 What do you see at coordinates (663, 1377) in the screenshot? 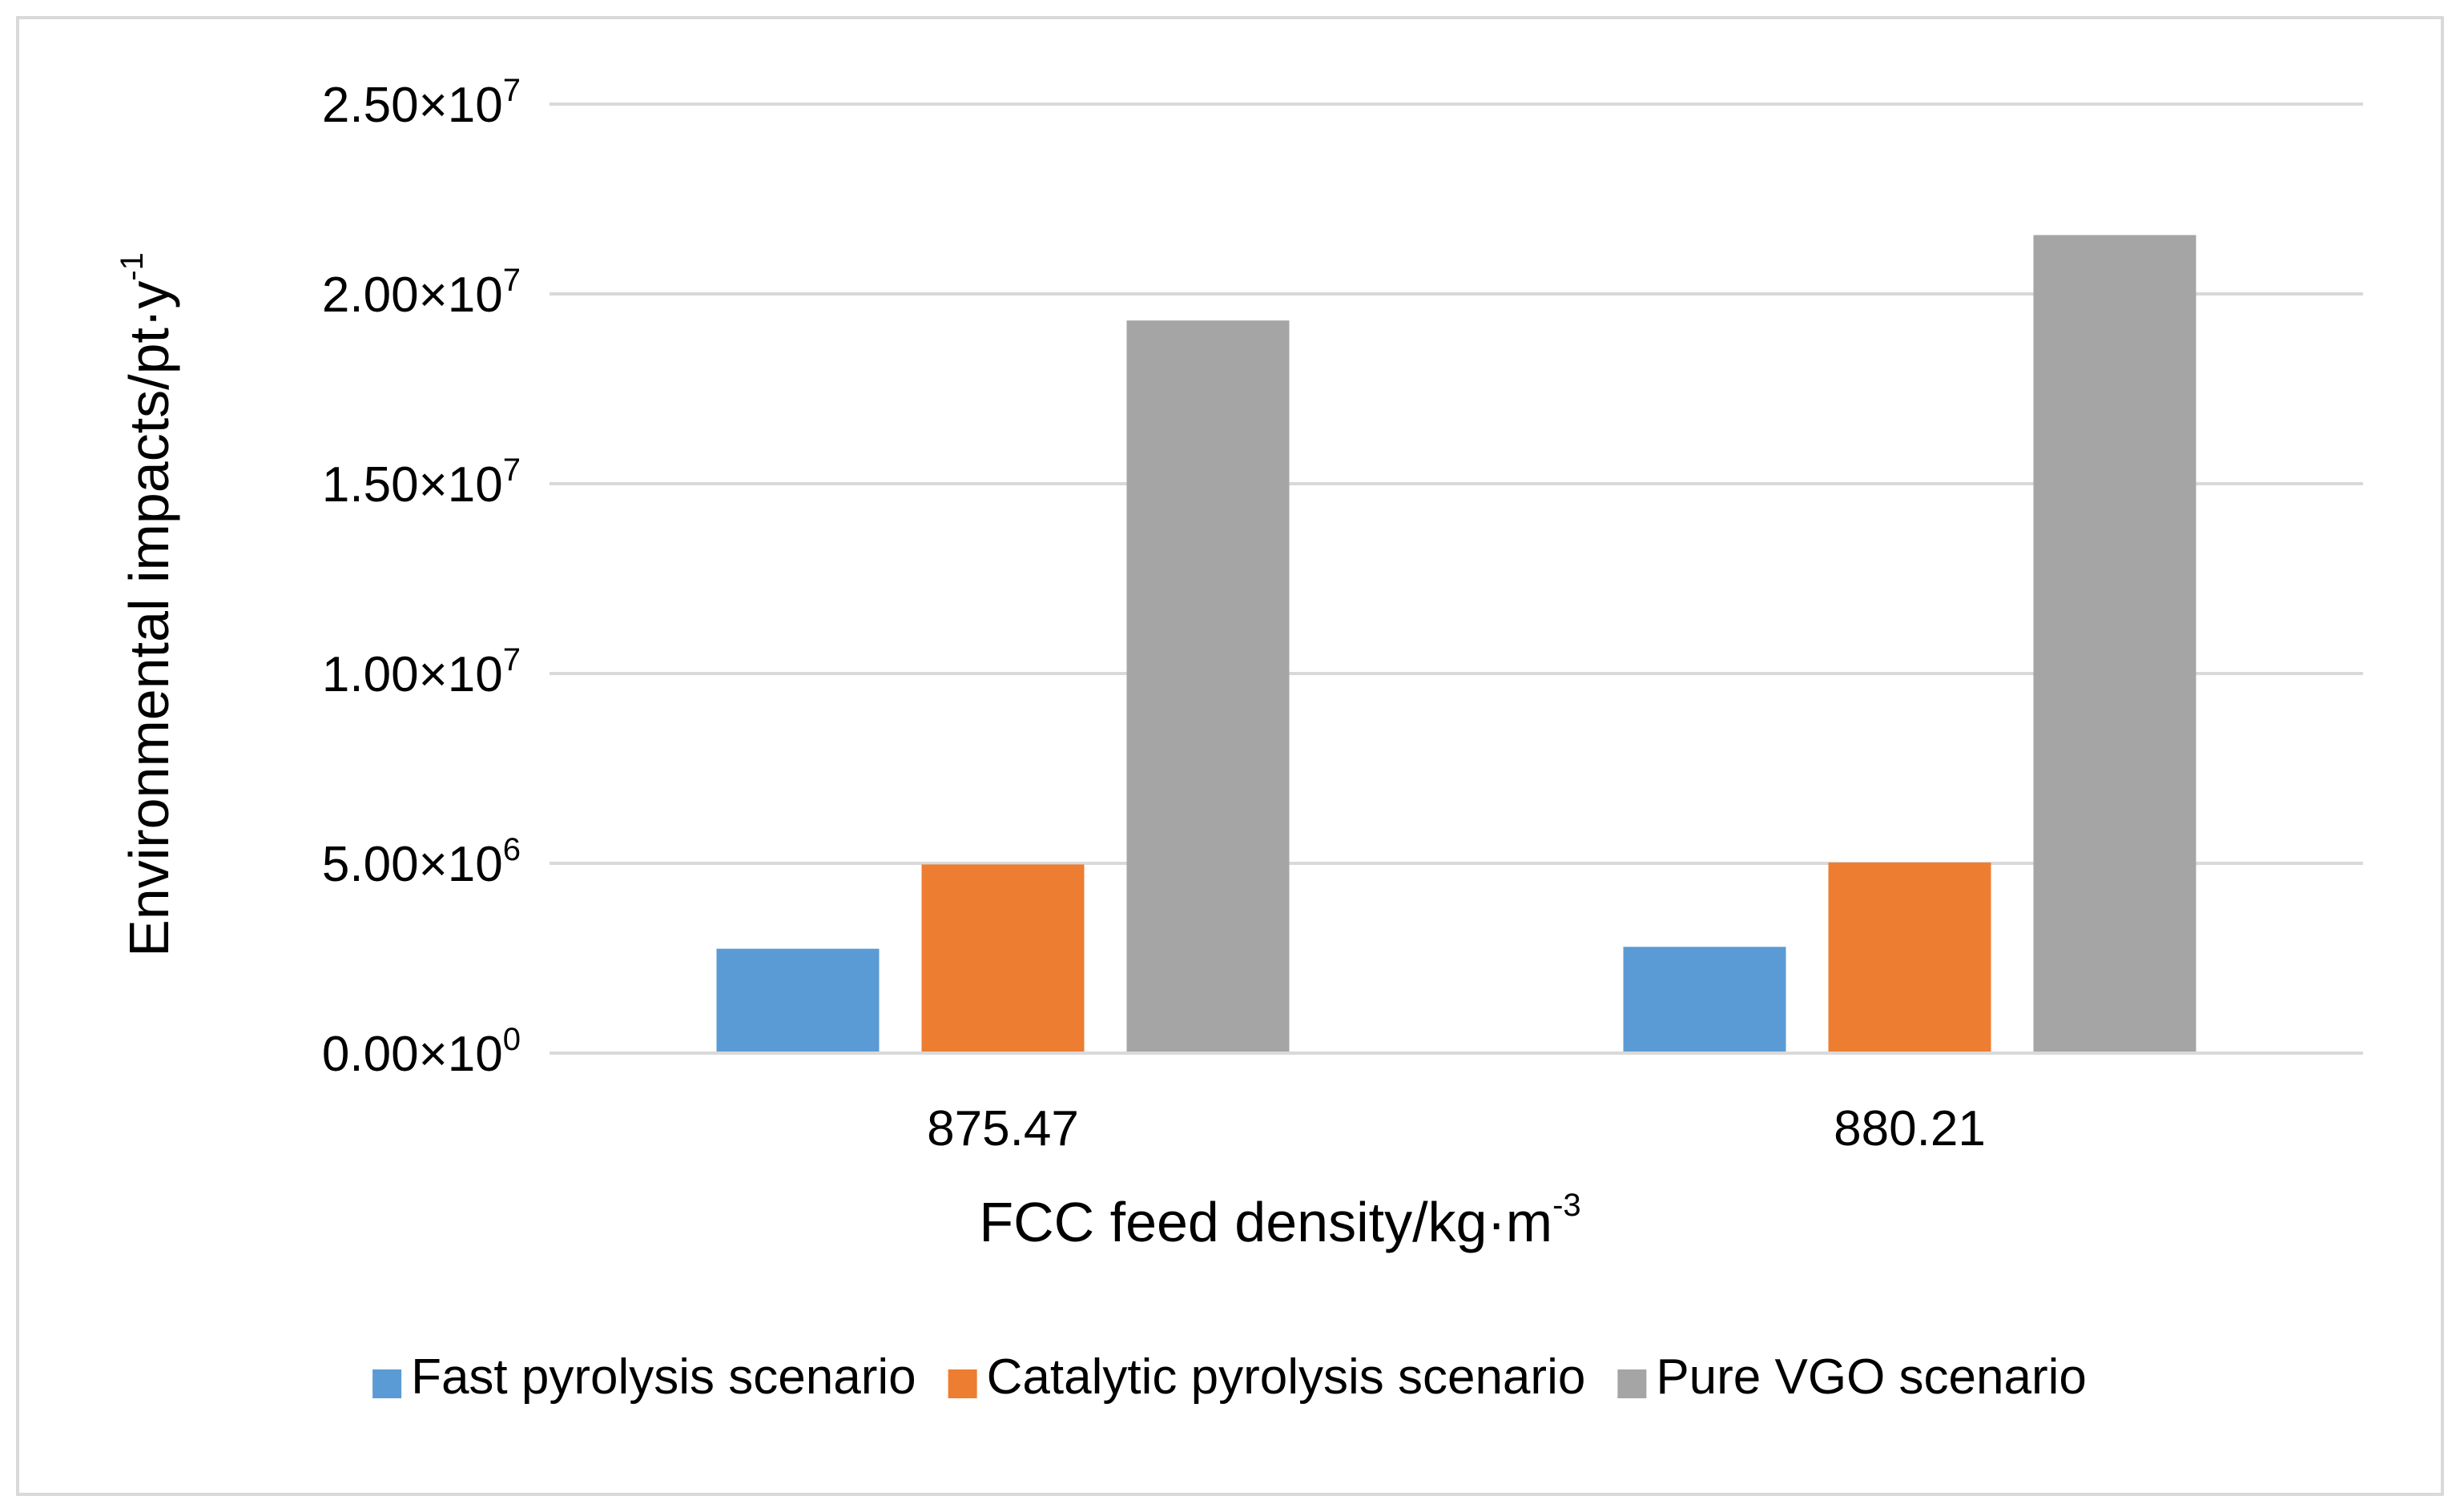
I see `legend-label: Fast pyrolysis scenario` at bounding box center [663, 1377].